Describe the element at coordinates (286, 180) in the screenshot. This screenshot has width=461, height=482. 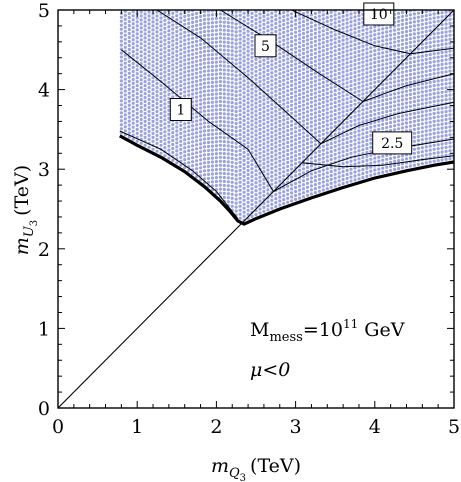
I see `boundary-line` at that location.